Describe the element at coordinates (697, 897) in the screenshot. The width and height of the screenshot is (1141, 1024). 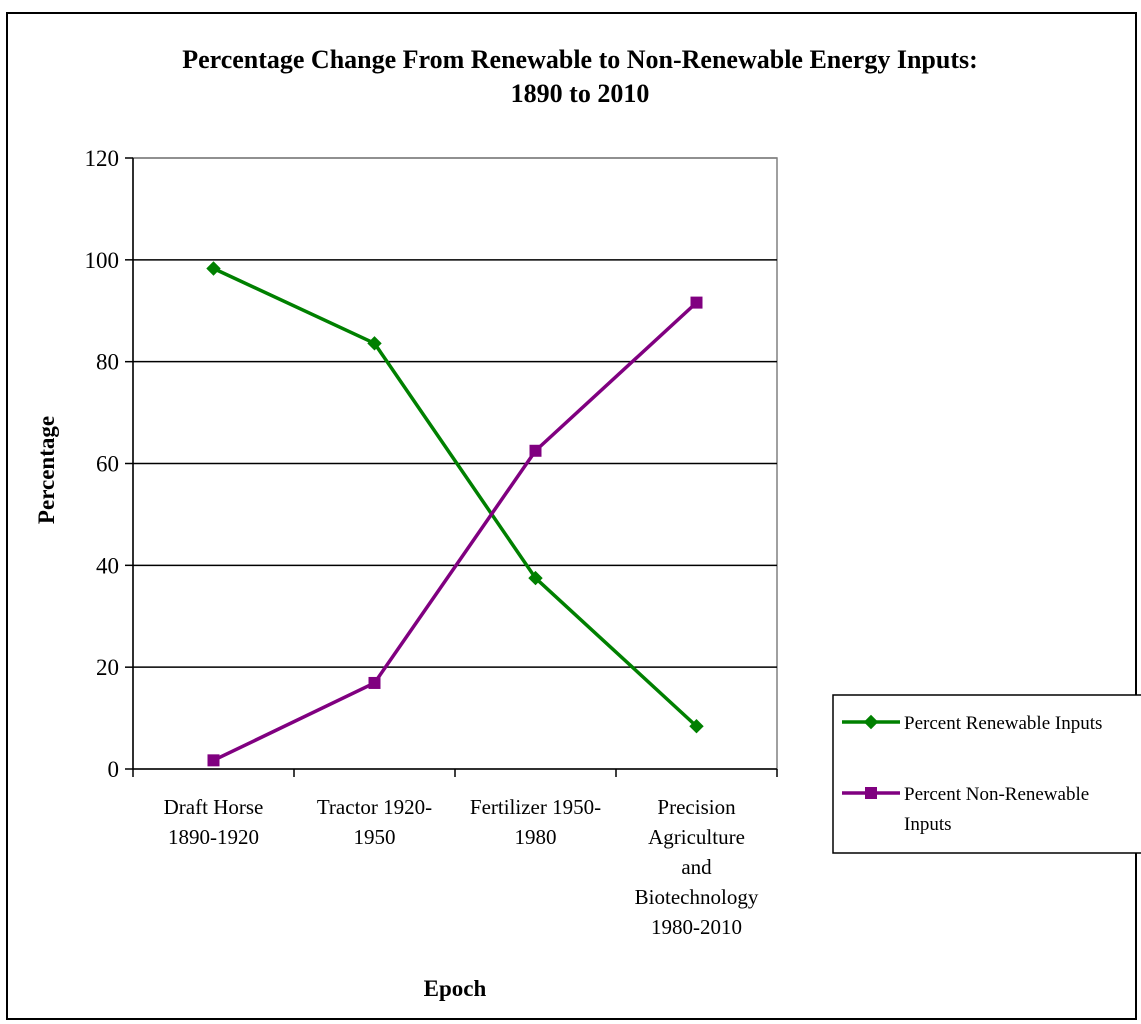
I see `x-tick-label: Biotechnology` at that location.